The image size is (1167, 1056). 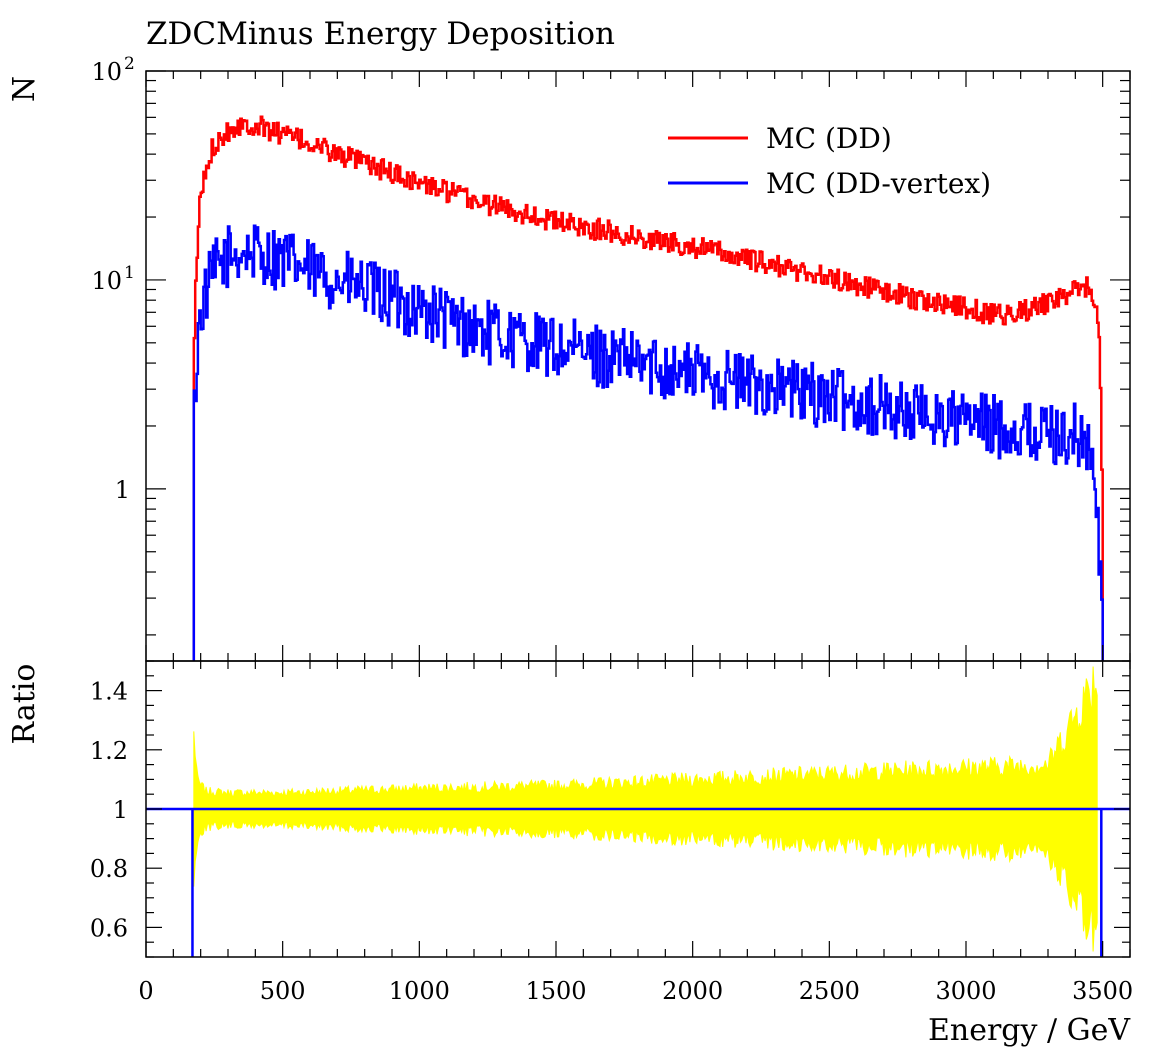 I want to click on ratio-y-tick-label: 0.6, so click(x=109, y=928).